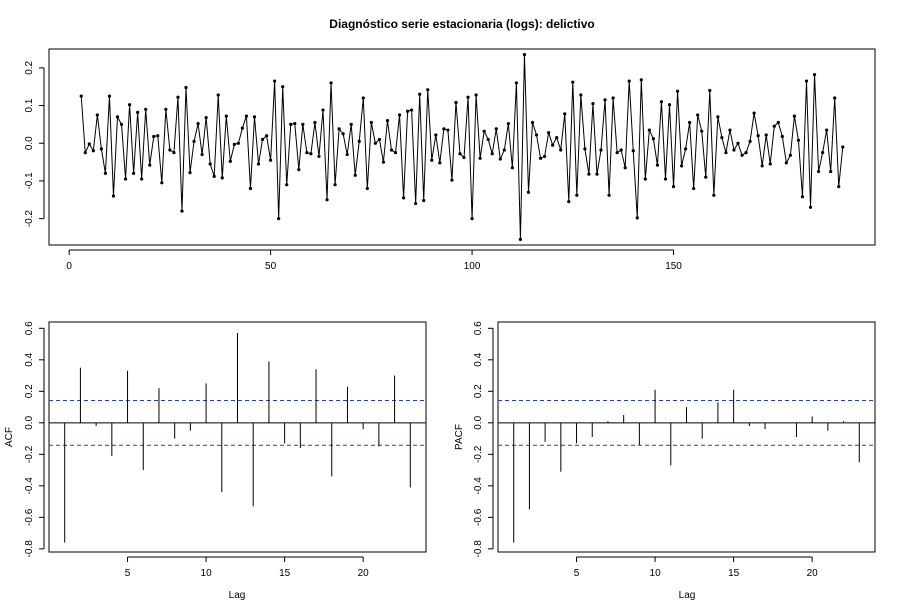  I want to click on pacf-y-axis-label: PACF, so click(459, 437).